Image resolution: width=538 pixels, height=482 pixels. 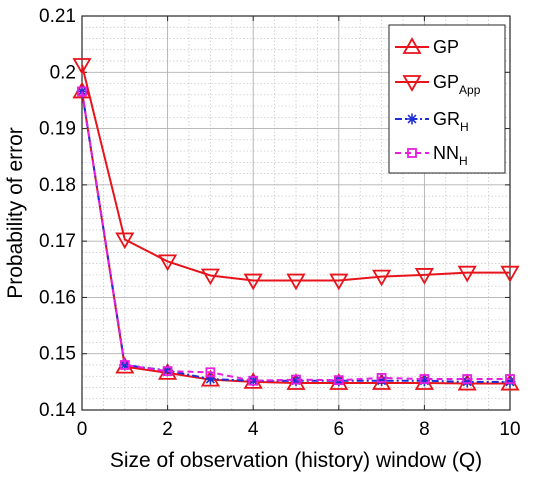 I want to click on legend-item: GRH, so click(x=432, y=121).